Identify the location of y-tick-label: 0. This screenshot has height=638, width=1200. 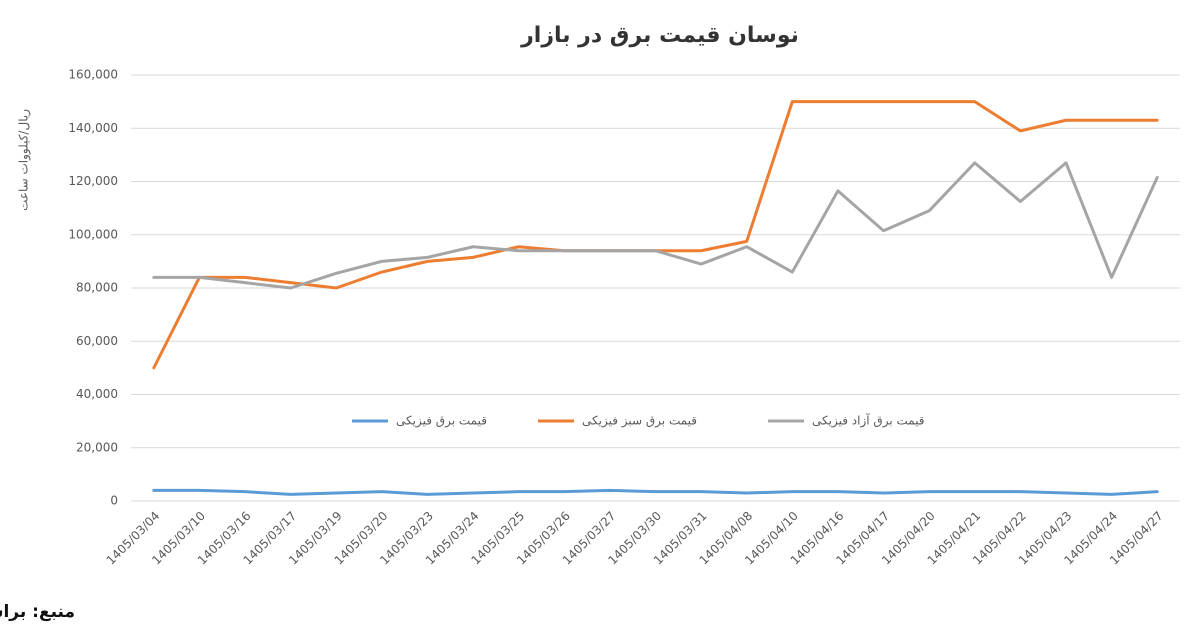
(114, 501).